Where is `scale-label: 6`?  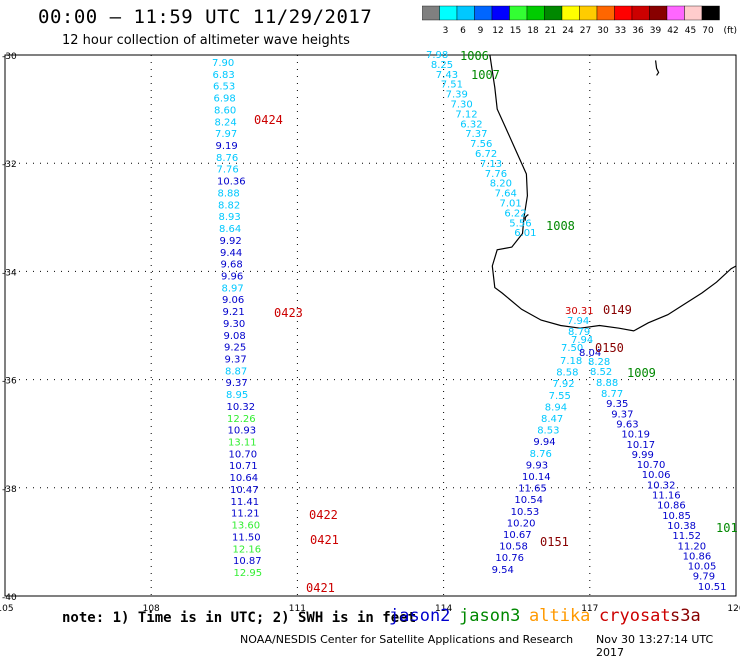 scale-label: 6 is located at coordinates (463, 30).